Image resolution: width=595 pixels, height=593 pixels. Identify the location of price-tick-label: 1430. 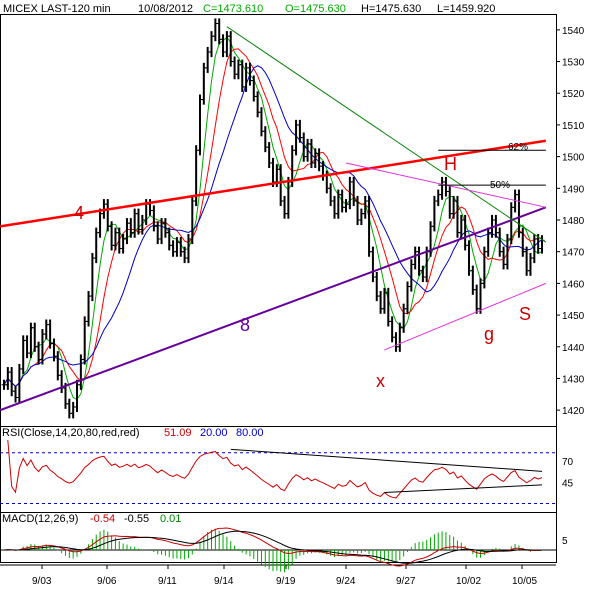
(573, 379).